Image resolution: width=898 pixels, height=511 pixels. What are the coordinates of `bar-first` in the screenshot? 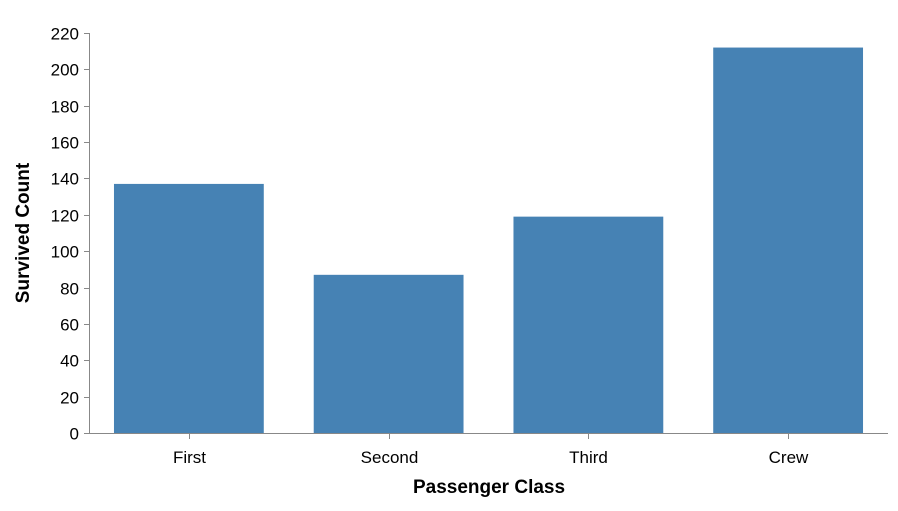 It's located at (188, 308).